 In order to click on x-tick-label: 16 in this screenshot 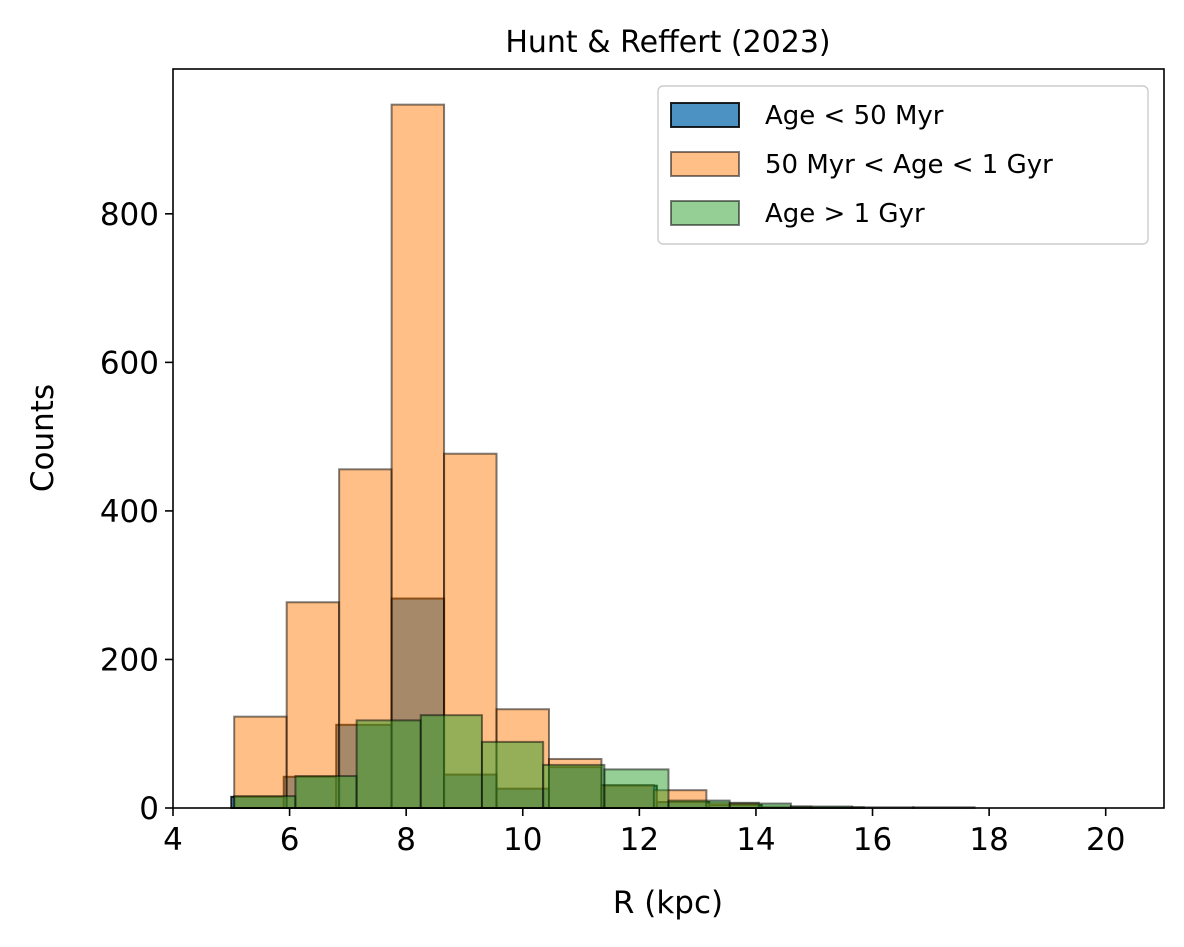, I will do `click(872, 840)`.